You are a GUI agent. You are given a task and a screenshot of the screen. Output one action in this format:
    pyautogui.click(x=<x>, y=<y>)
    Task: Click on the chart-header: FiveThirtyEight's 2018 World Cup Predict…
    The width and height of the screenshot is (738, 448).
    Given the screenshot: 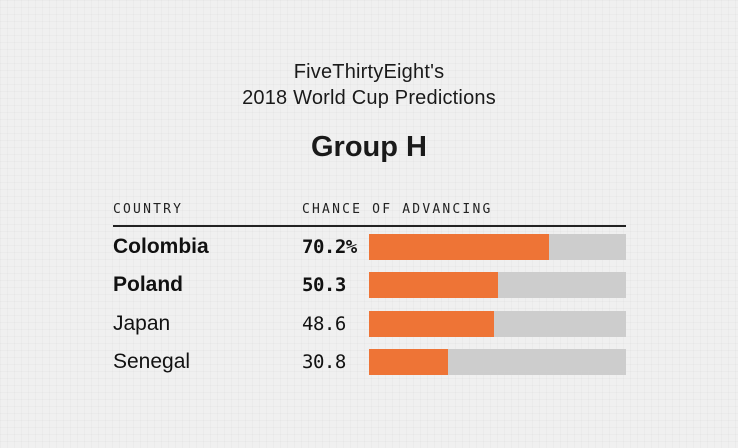 What is the action you would take?
    pyautogui.click(x=369, y=85)
    